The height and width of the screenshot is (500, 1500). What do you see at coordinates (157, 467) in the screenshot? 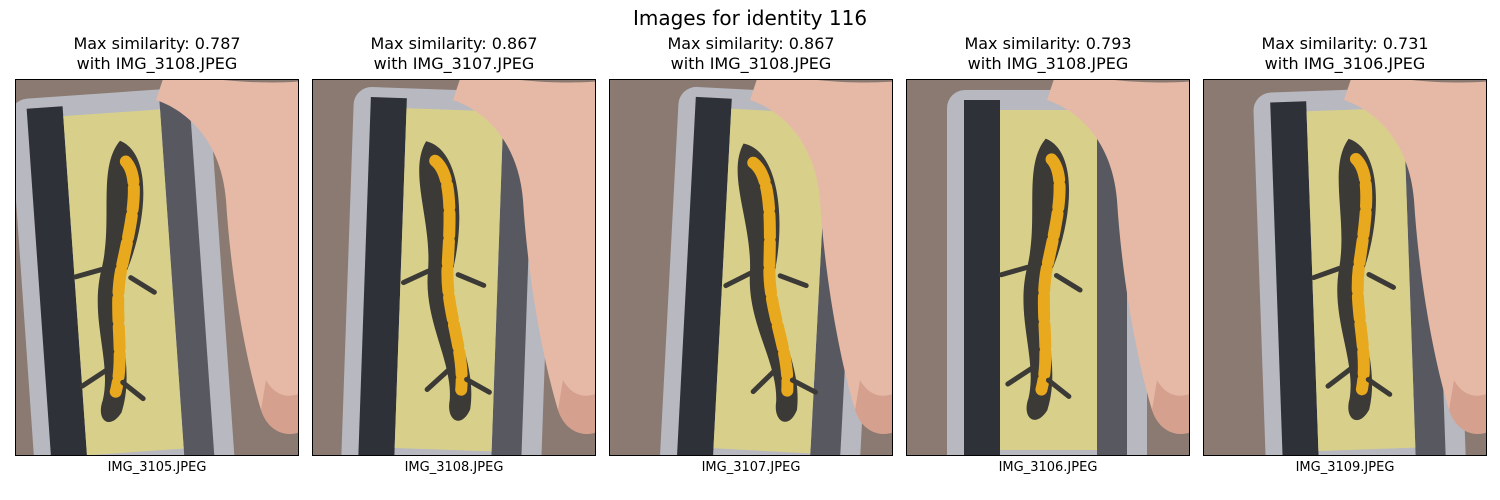
I see `filename-label: IMG_3105.JPEG` at bounding box center [157, 467].